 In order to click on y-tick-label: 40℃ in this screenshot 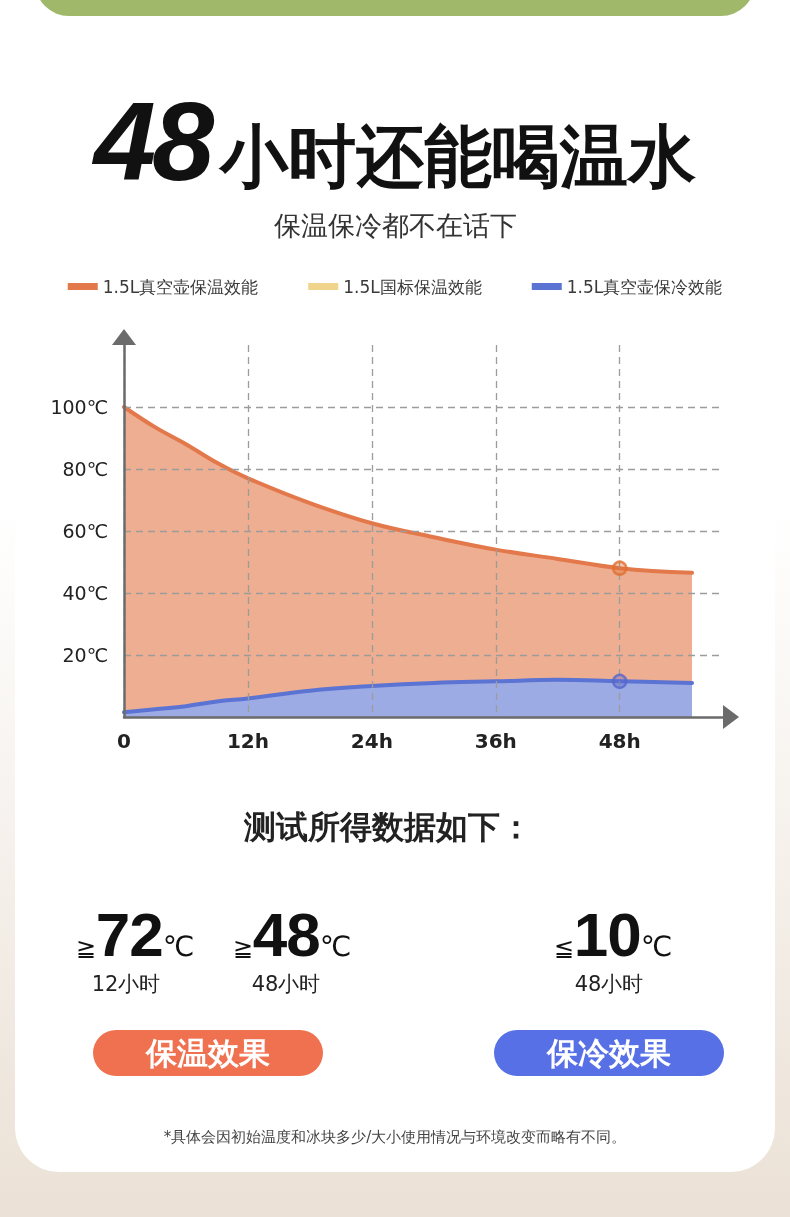, I will do `click(85, 593)`.